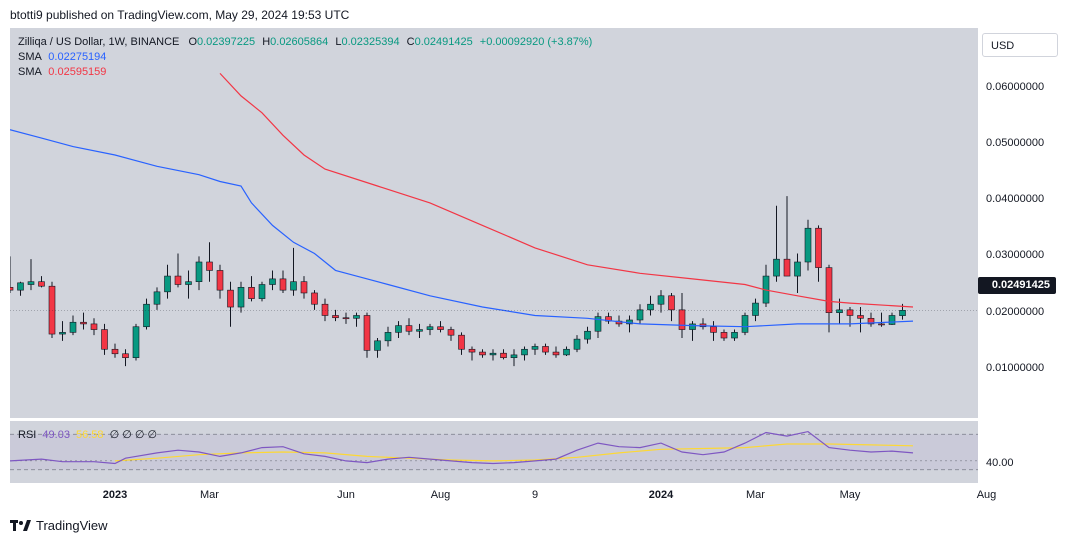 This screenshot has height=545, width=1074. Describe the element at coordinates (346, 495) in the screenshot. I see `time-tick-label: Jun` at that location.